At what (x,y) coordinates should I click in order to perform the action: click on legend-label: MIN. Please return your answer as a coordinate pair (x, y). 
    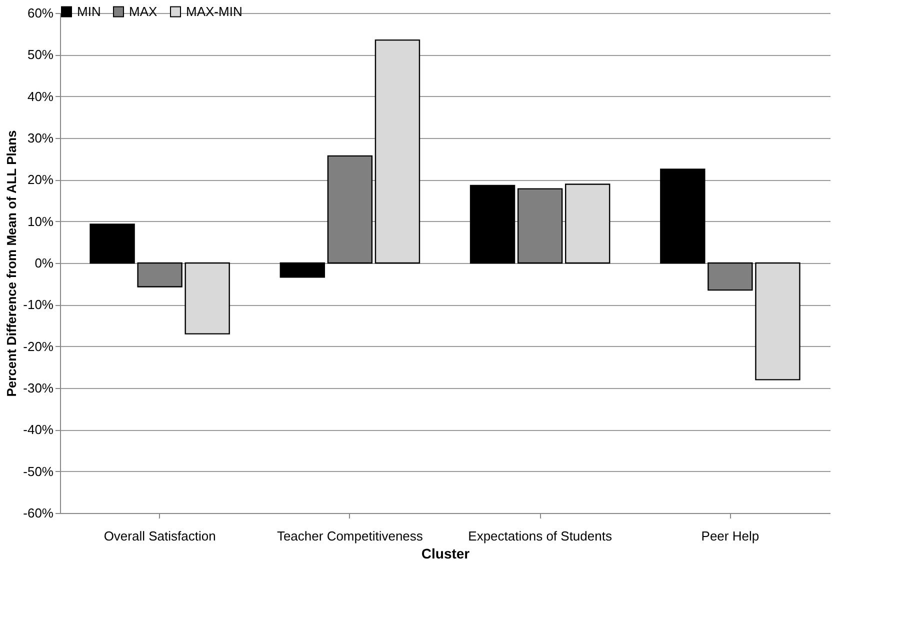
    Looking at the image, I should click on (89, 11).